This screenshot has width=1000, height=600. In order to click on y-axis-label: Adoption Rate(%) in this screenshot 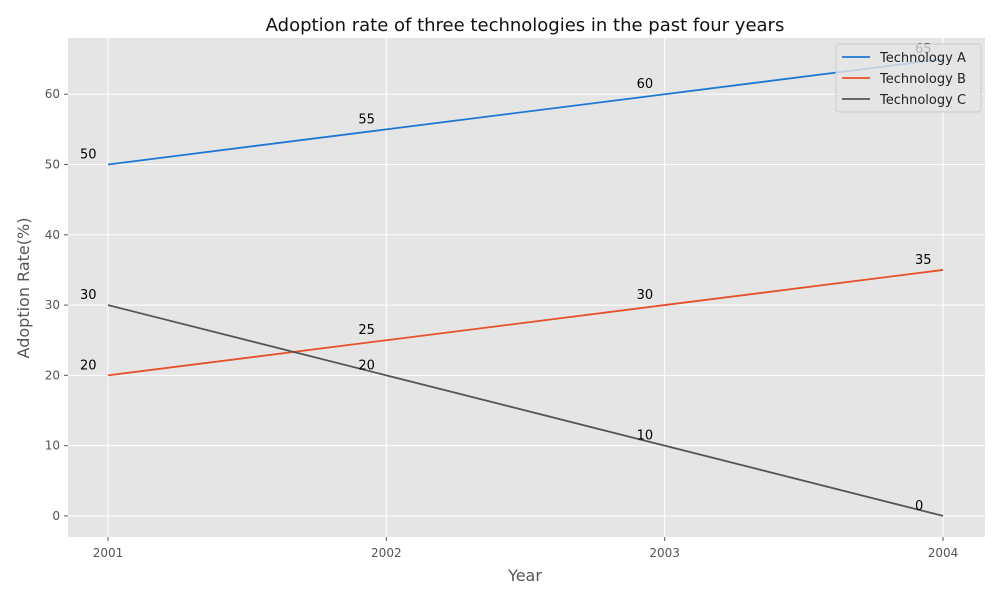, I will do `click(23, 288)`.